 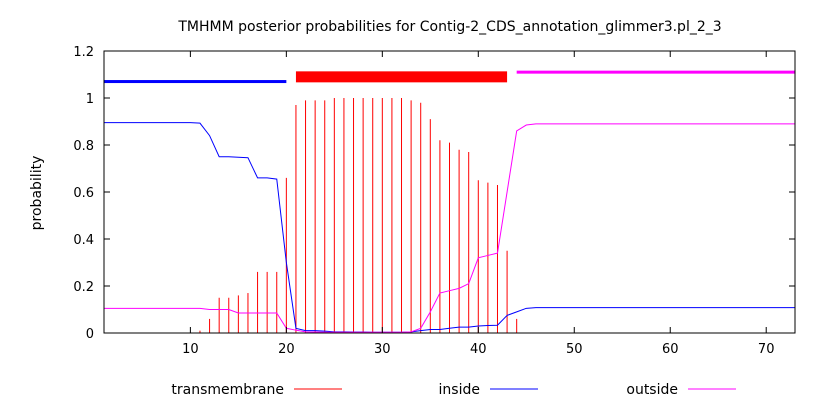 What do you see at coordinates (83, 193) in the screenshot?
I see `y-tick-label: 0.6` at bounding box center [83, 193].